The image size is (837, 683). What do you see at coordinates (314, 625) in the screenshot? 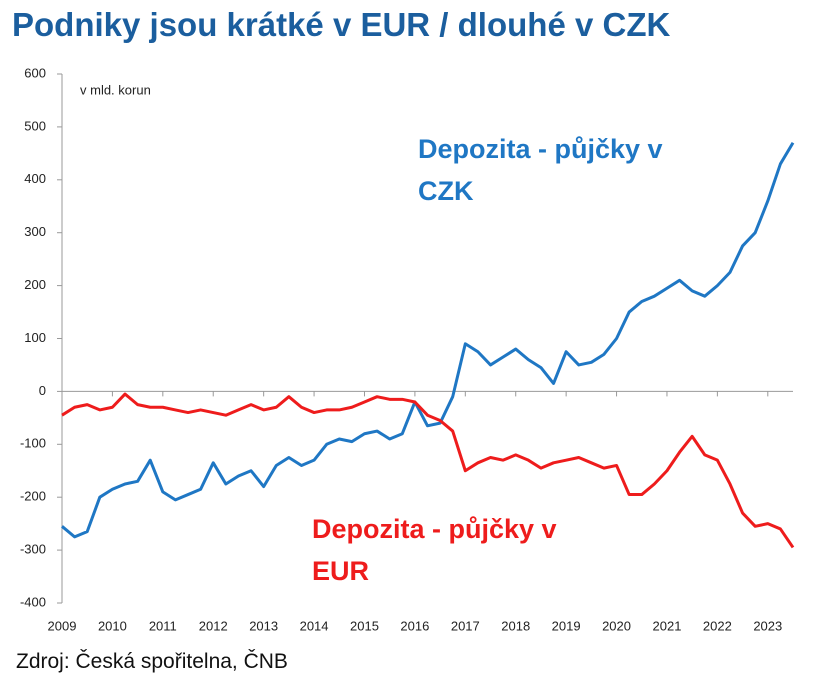
I see `x-tick-label: 2014` at bounding box center [314, 625].